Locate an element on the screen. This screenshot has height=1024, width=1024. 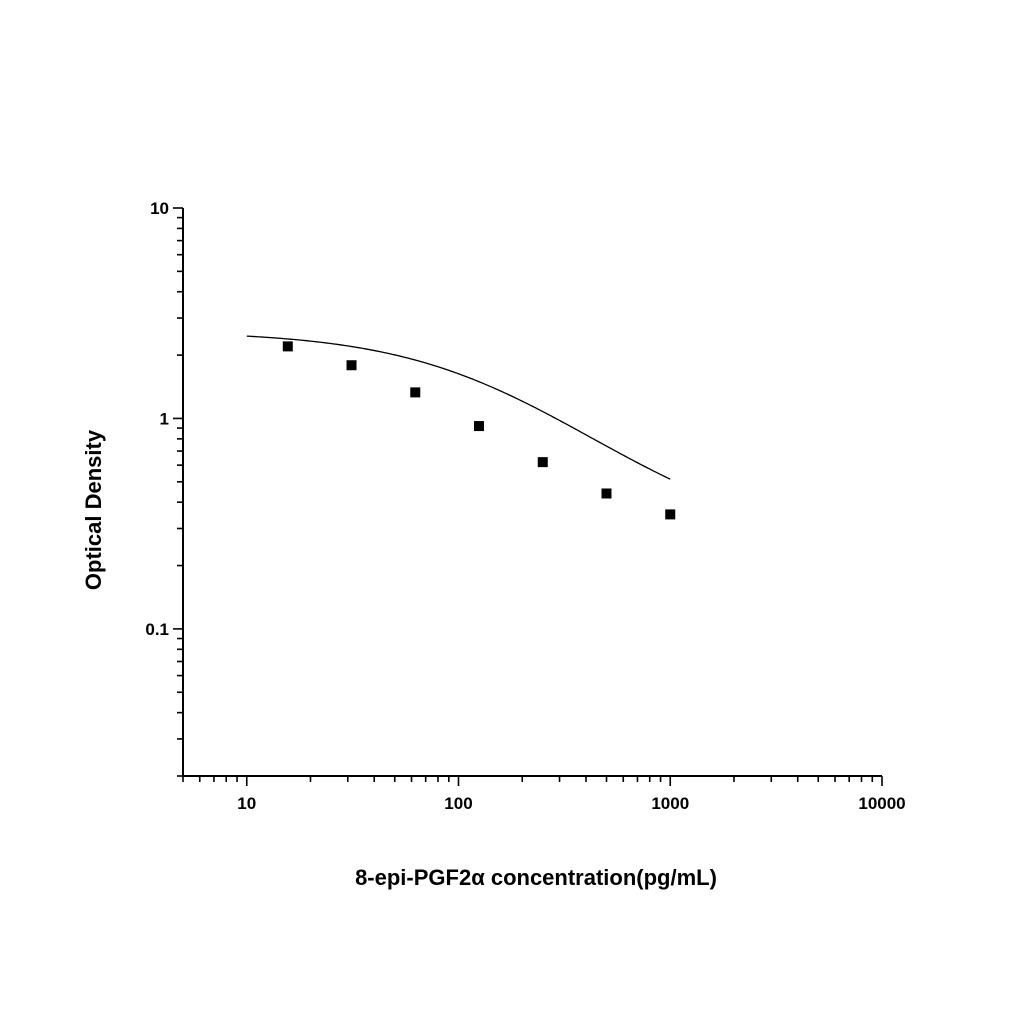
x-tick-labels: 10 100 1000 10000 is located at coordinates (571, 803).